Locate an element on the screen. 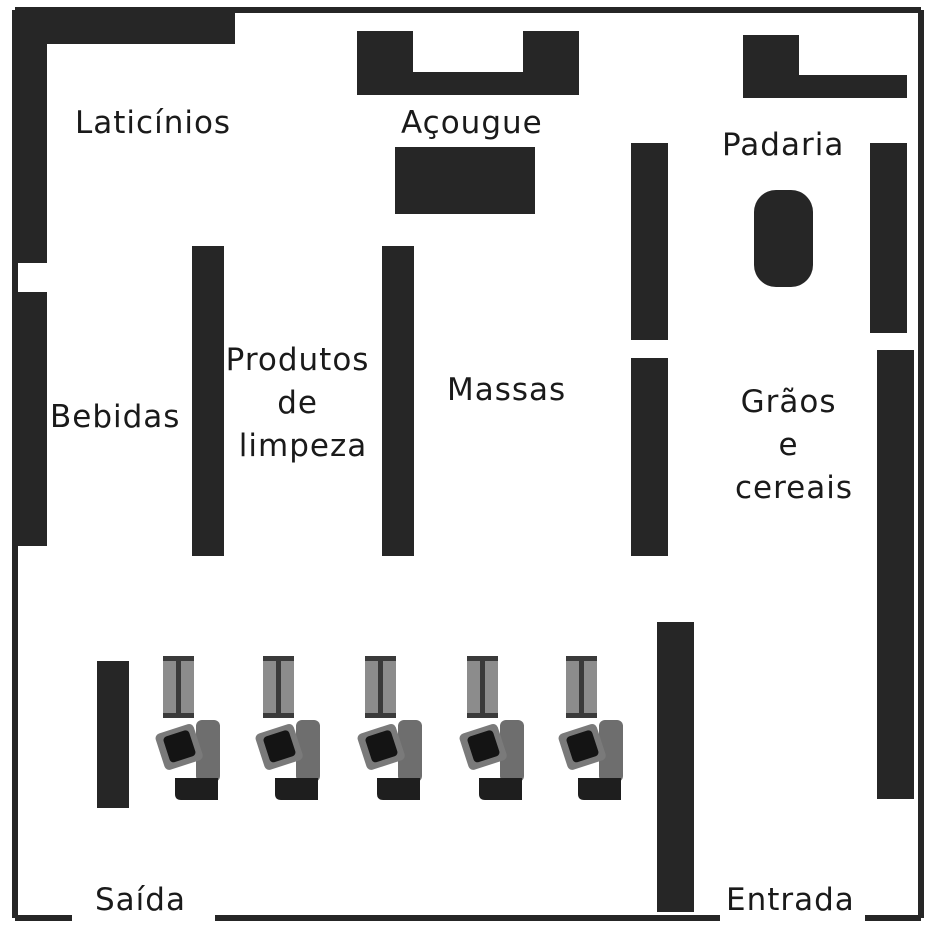  label-bakery: Padaria is located at coordinates (783, 145).